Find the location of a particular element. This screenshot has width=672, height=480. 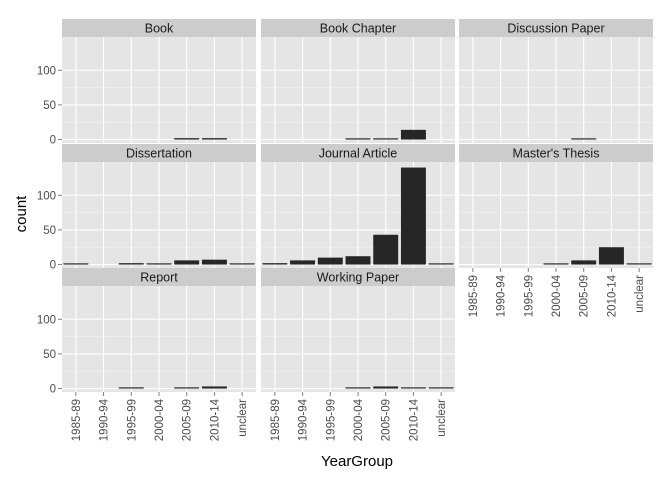

bar-dissertation-unclear is located at coordinates (242, 264).